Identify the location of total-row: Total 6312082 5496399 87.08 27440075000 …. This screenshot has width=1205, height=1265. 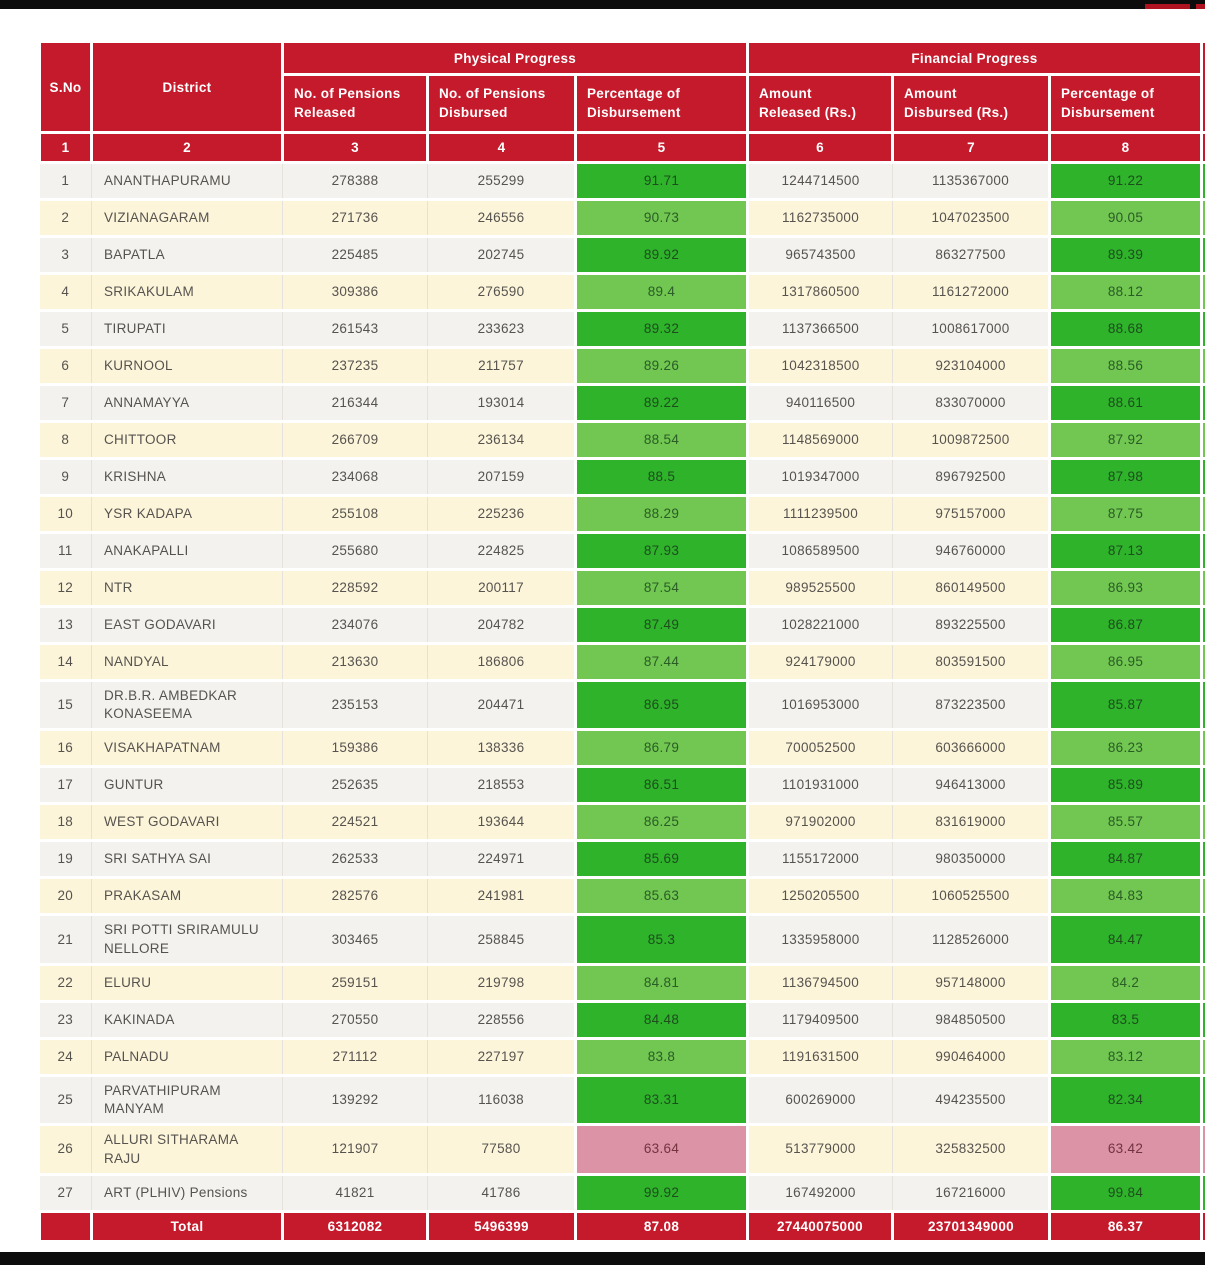
(621, 1226).